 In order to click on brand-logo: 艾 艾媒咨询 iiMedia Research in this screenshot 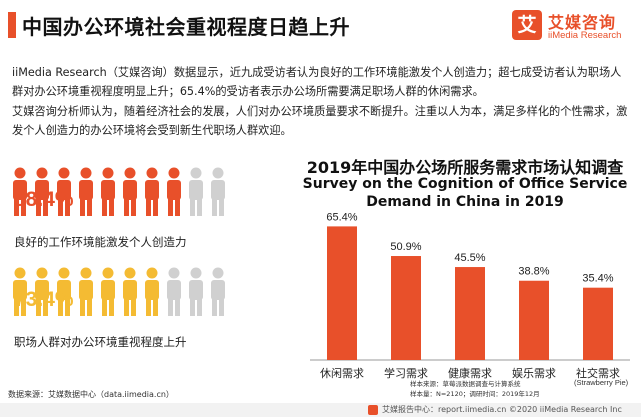, I will do `click(574, 28)`.